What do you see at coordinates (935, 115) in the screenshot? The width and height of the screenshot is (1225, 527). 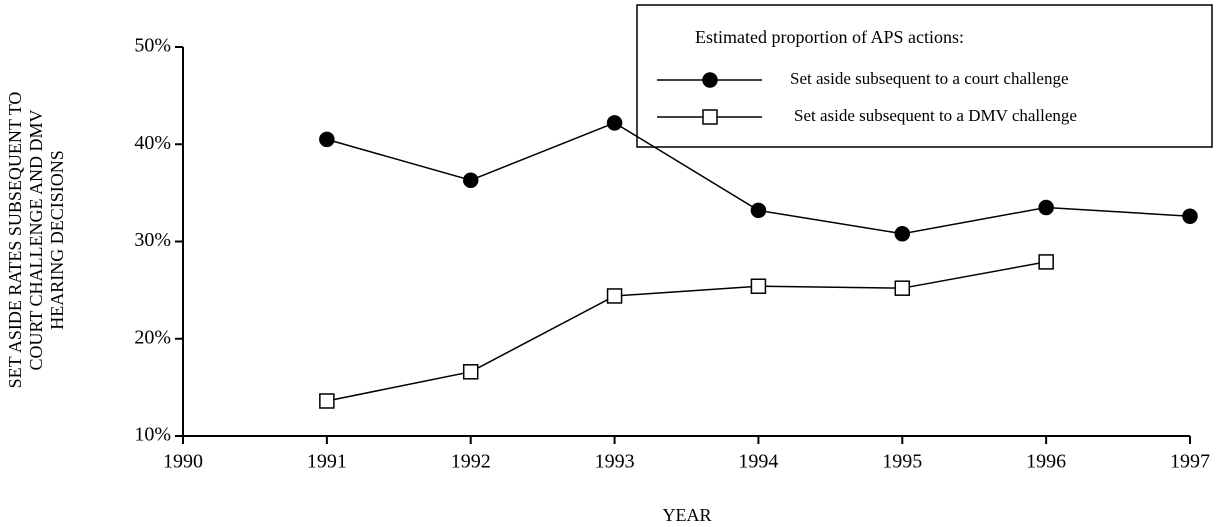 I see `legend-label: Set aside subsequent to a DMV challenge` at bounding box center [935, 115].